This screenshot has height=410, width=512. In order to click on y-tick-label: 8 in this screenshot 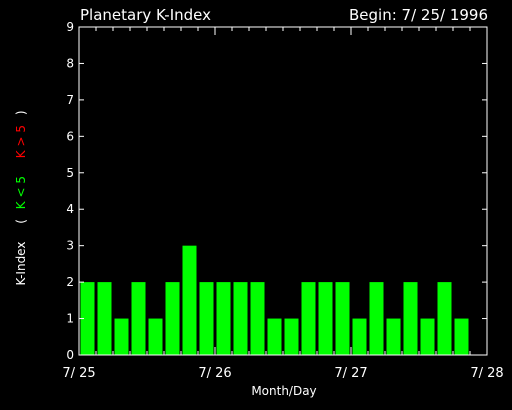, I will do `click(70, 63)`.